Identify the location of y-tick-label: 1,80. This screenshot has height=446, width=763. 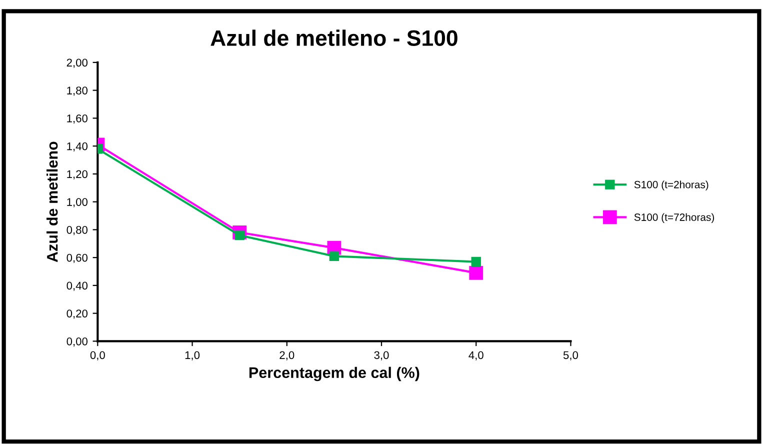
(77, 91).